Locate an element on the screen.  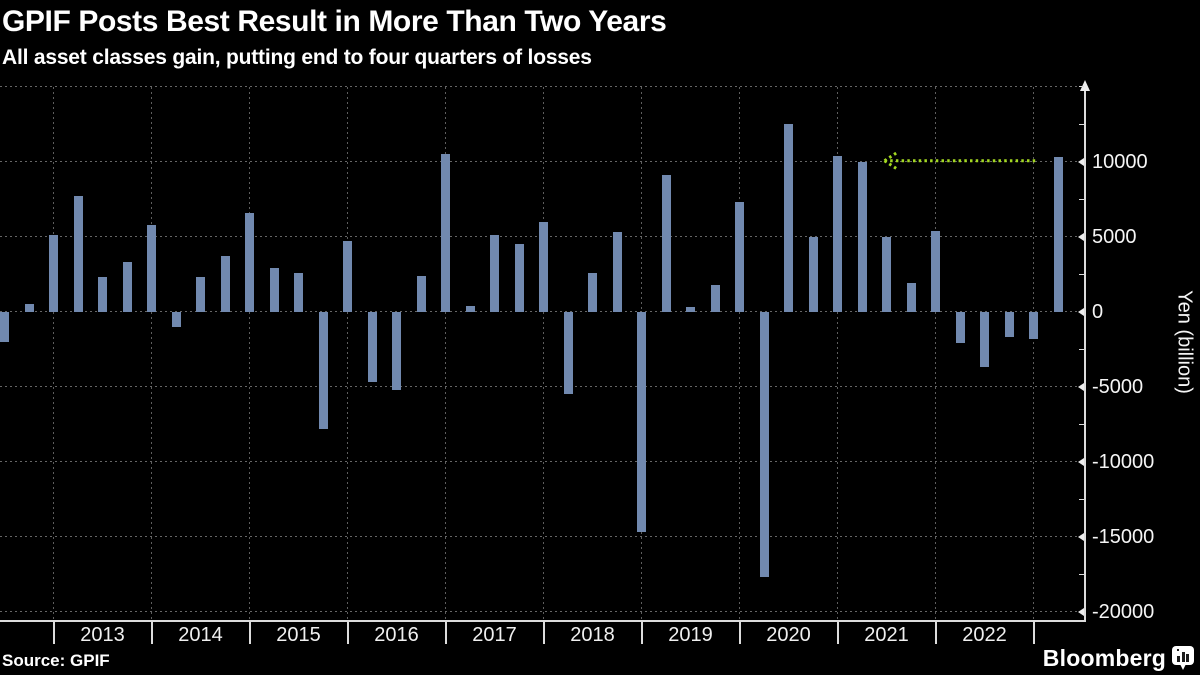
y-axis-title: Yen (billion) is located at coordinates (1184, 342).